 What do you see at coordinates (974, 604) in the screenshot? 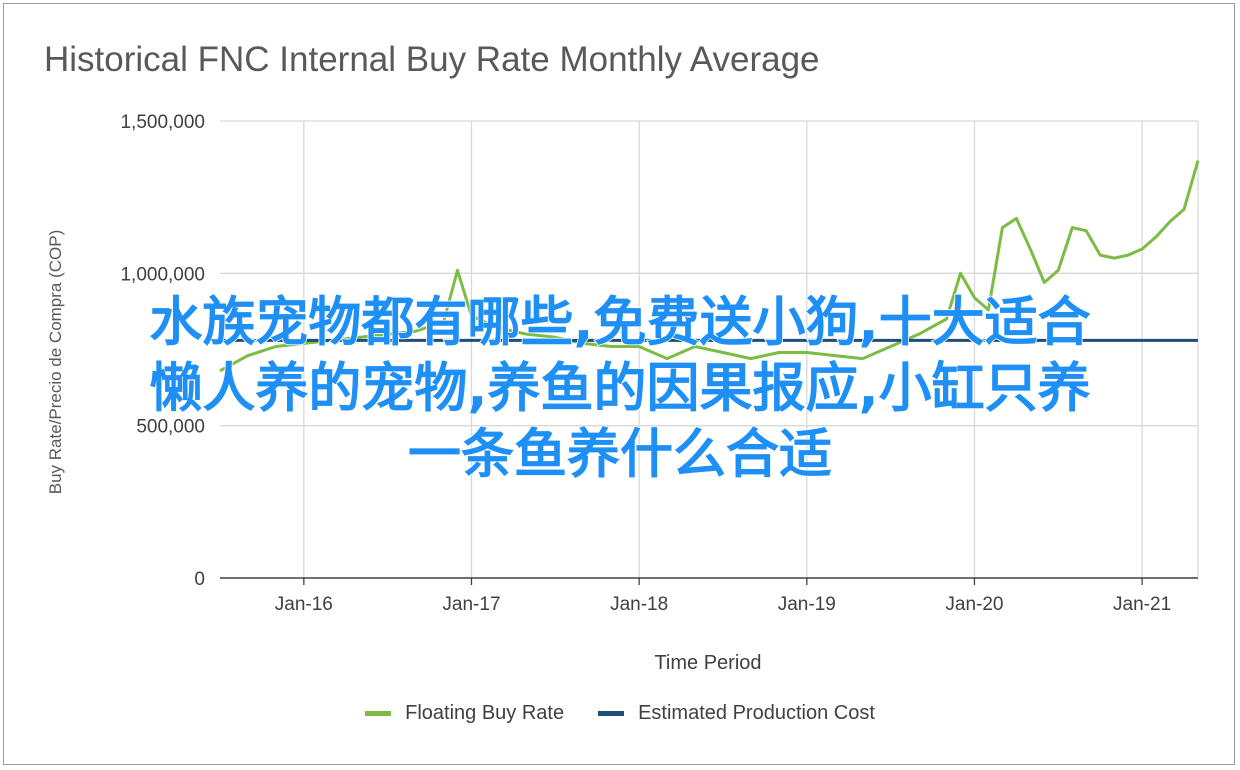
I see `x-tick-label: Jan-20` at bounding box center [974, 604].